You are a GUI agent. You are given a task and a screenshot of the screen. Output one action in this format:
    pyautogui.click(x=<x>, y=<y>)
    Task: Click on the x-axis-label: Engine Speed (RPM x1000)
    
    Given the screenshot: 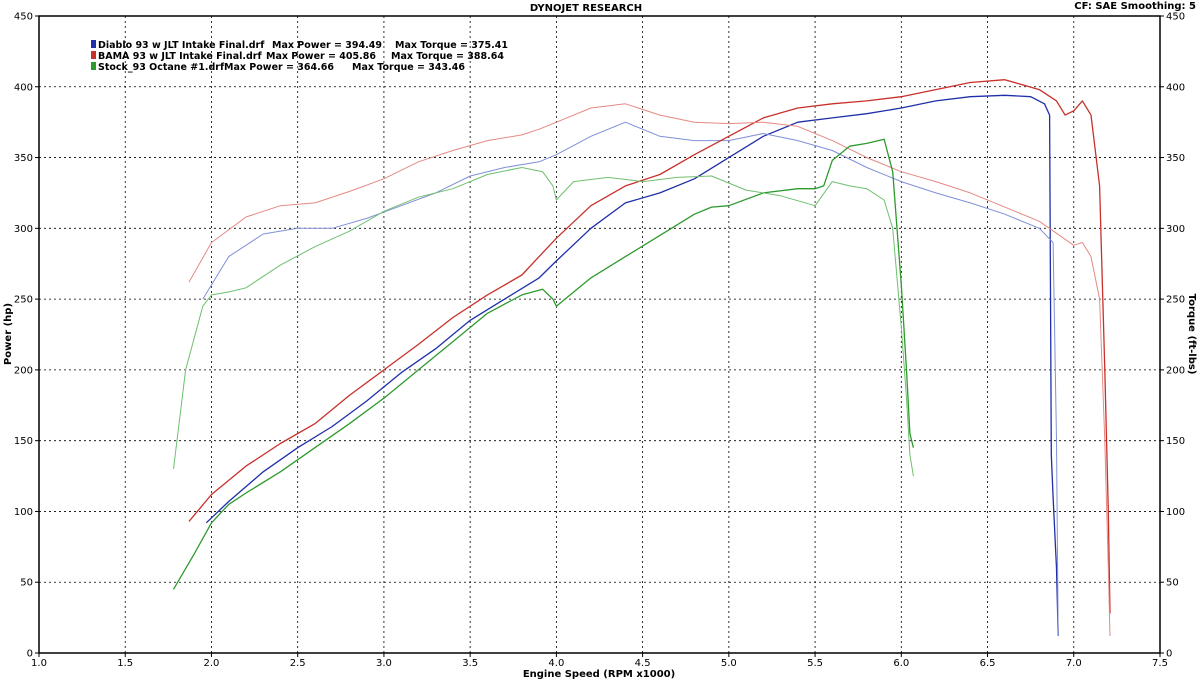 What is the action you would take?
    pyautogui.click(x=599, y=674)
    